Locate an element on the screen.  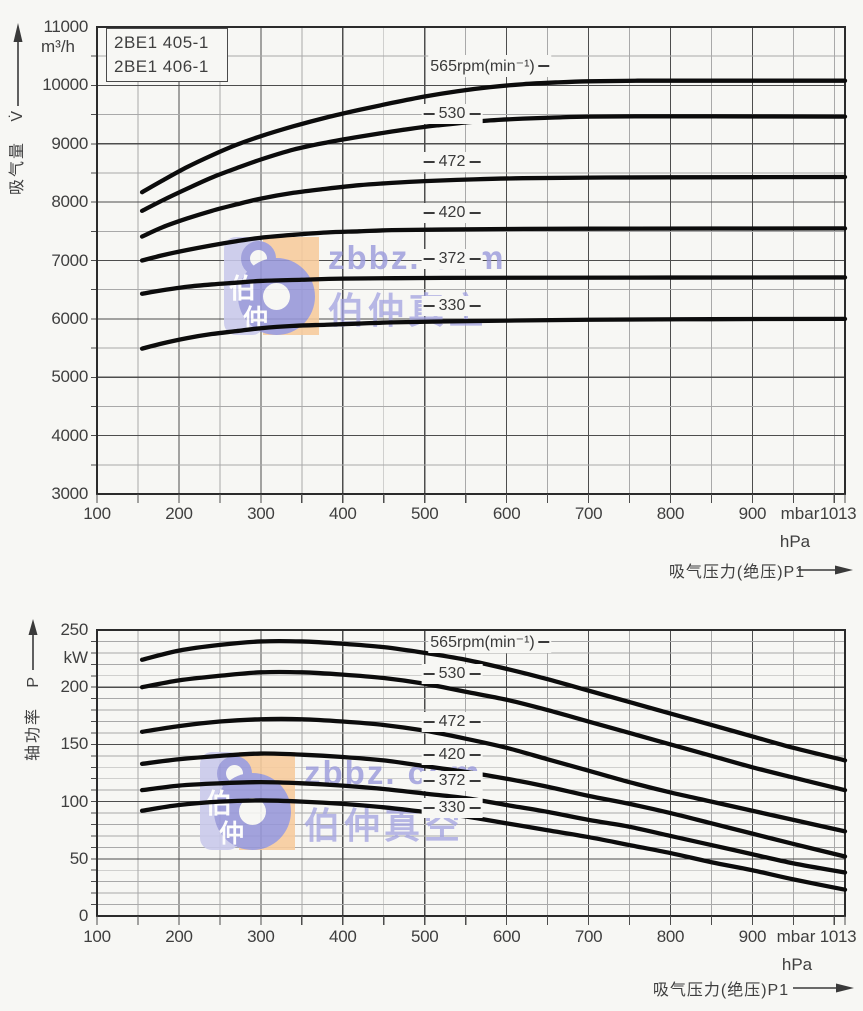
watermark: 伯 仲 zbbz. com 伯仲真空 is located at coordinates (379, 292).